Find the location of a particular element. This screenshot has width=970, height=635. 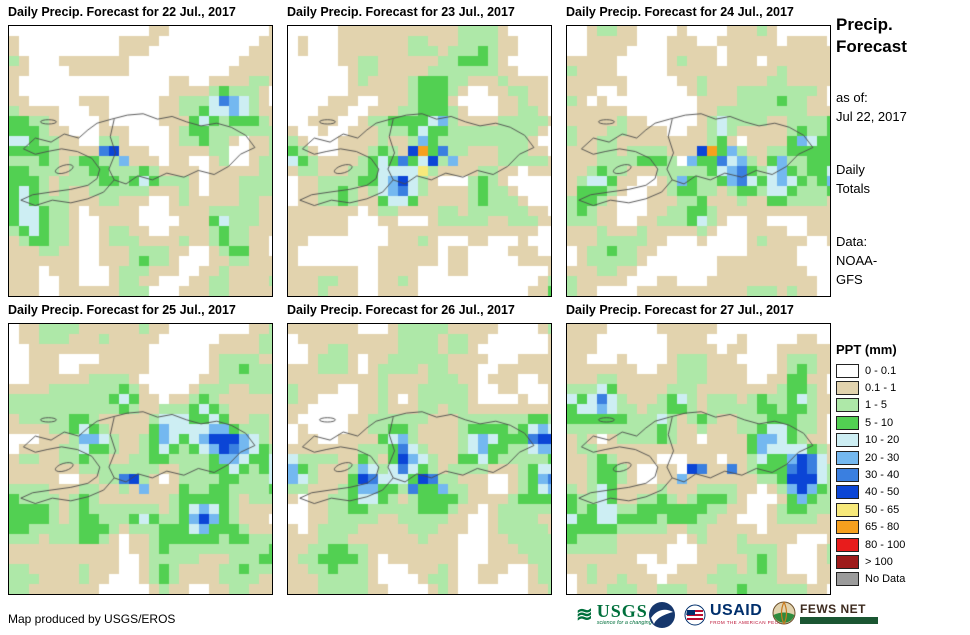

legend-item: 0.1 - 1 is located at coordinates (870, 387).